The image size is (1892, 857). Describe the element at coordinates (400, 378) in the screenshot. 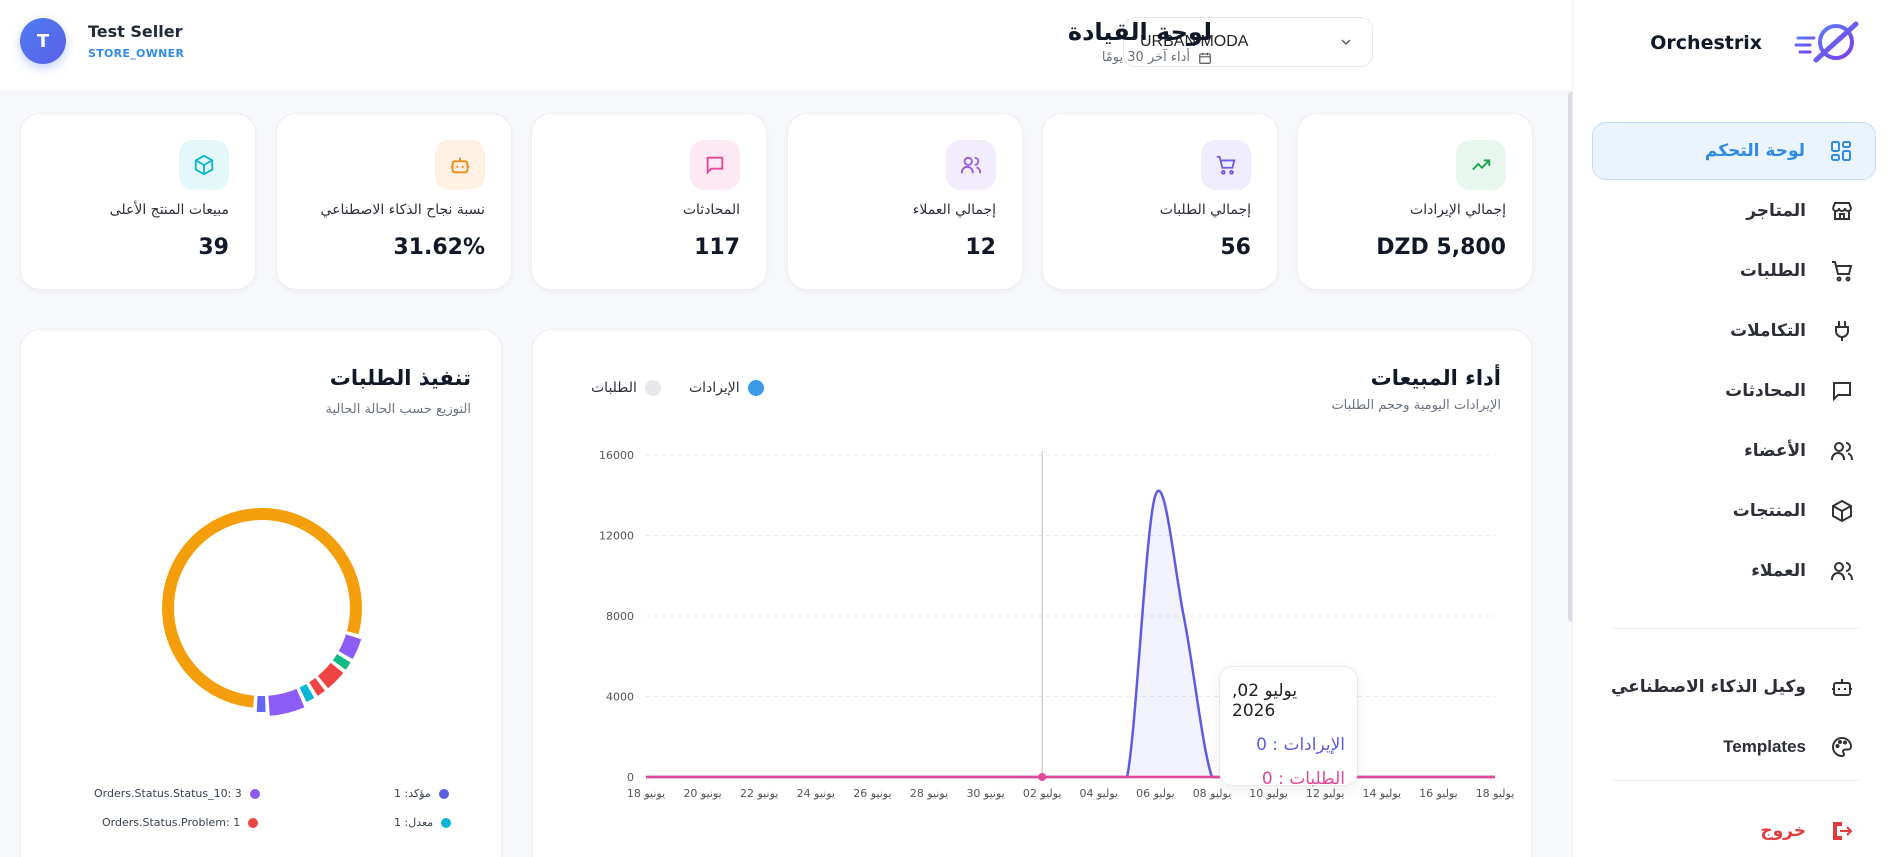

I see `chart-title: تنفيذ الطلبات` at that location.